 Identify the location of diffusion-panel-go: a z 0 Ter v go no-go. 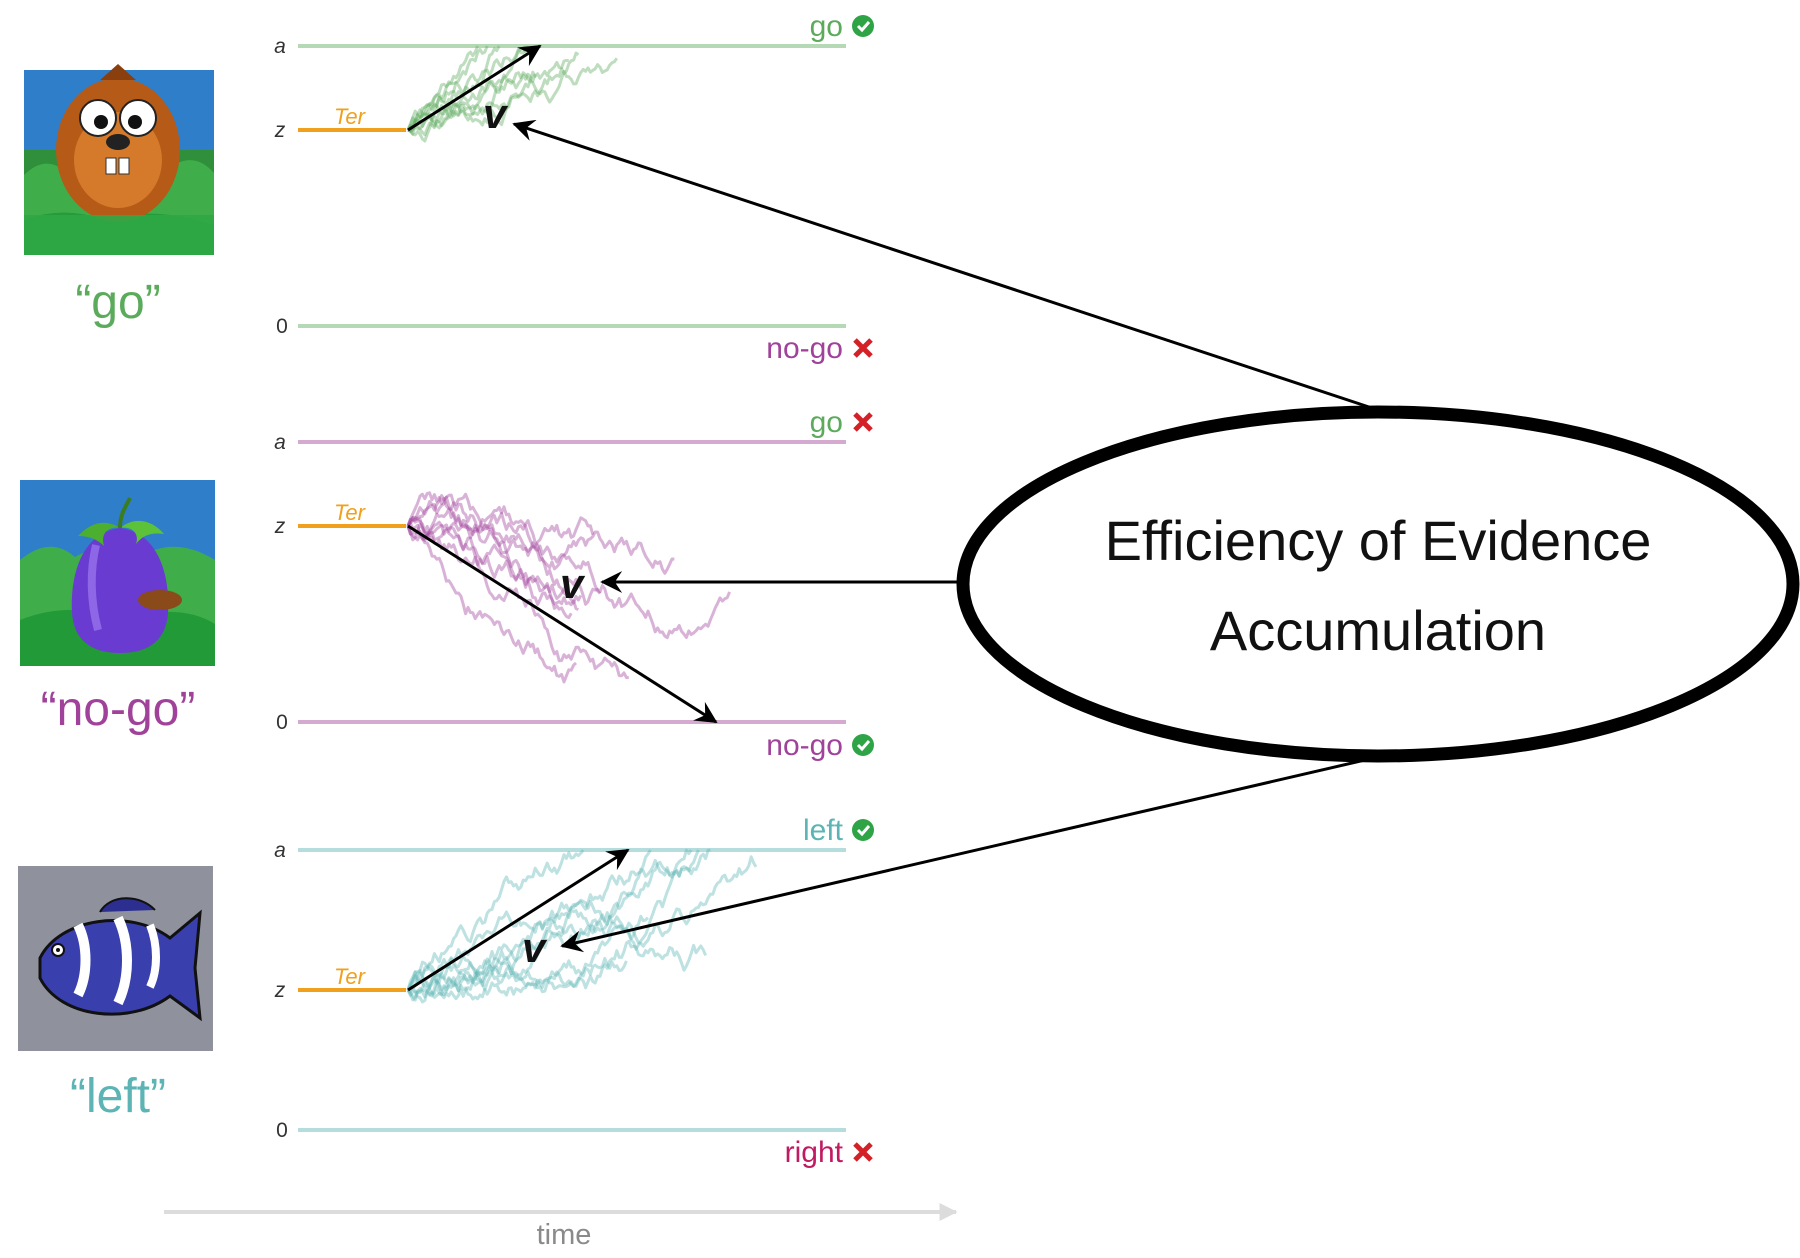
(574, 187).